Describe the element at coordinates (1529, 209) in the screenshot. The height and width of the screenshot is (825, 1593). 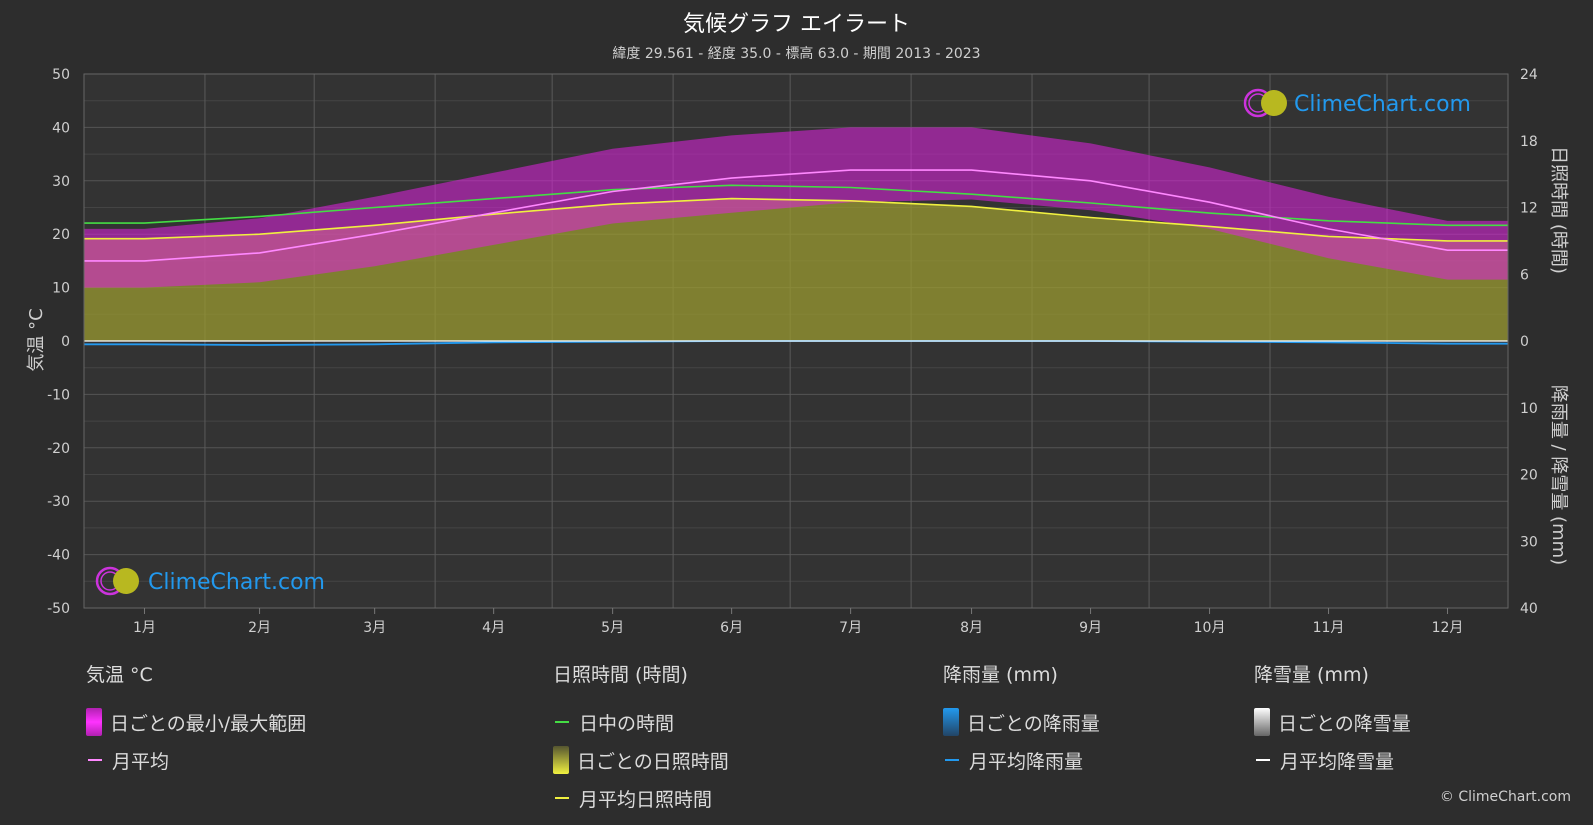
I see `y-right-top-tick-label: 12` at that location.